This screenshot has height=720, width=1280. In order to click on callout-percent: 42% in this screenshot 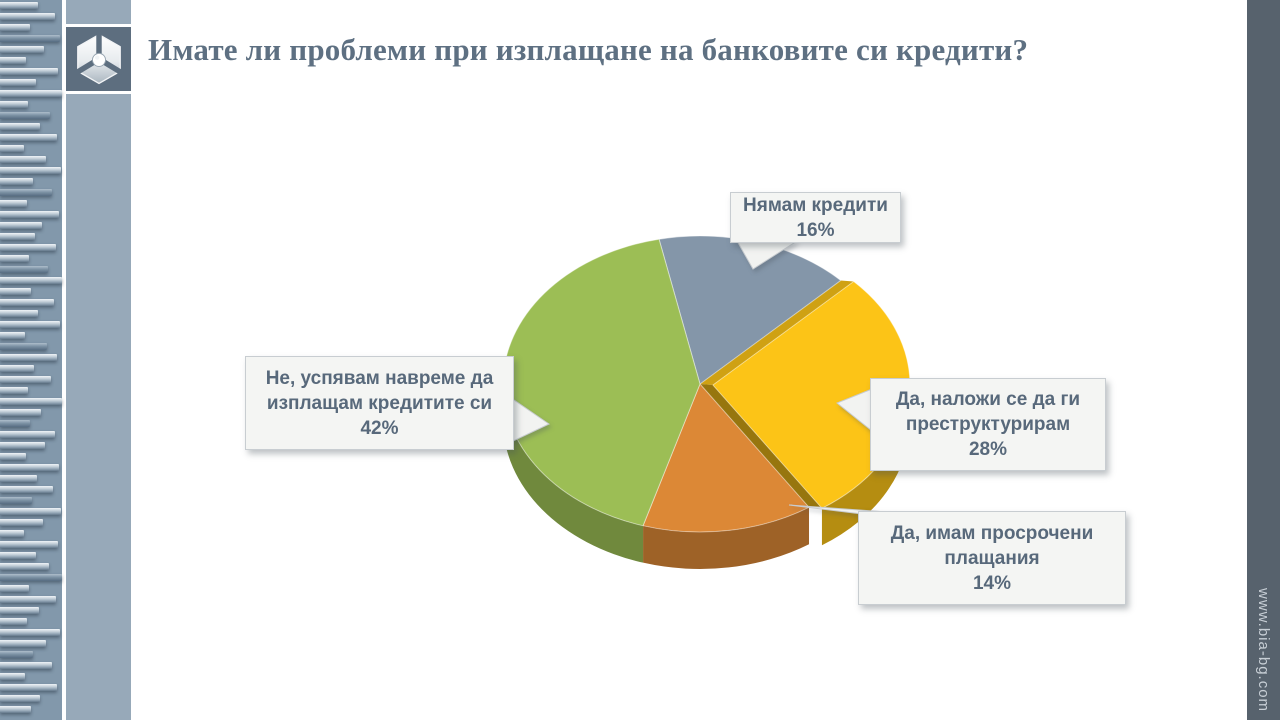, I will do `click(379, 428)`.